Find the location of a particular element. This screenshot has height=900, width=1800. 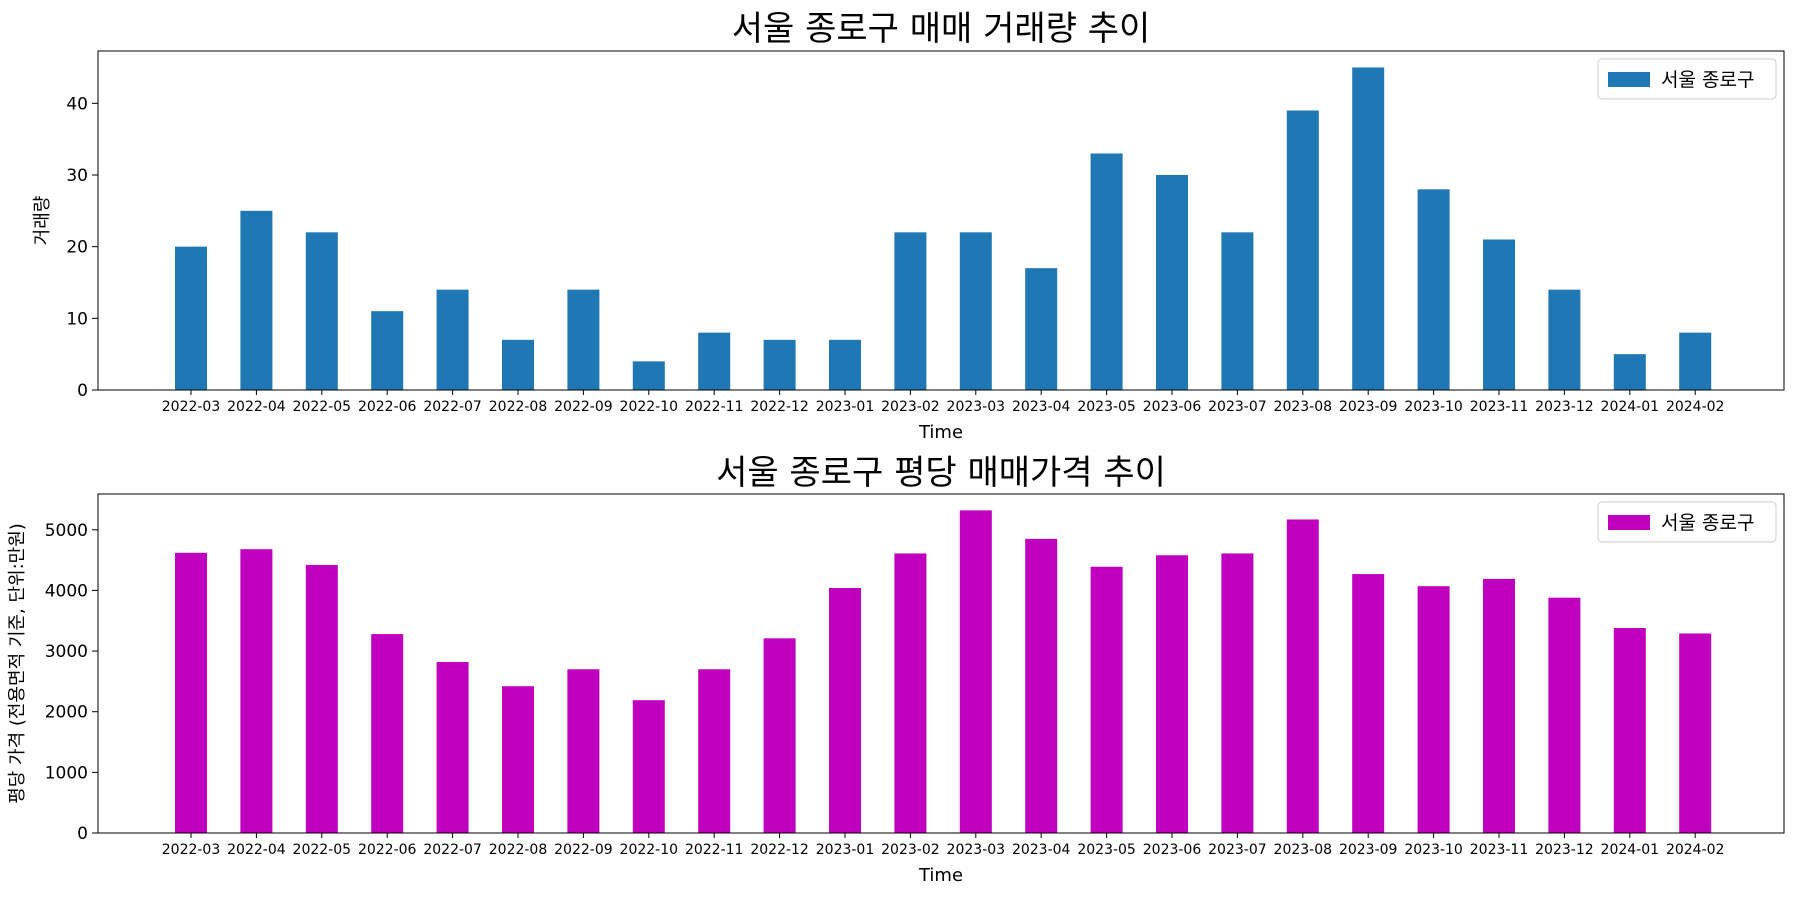

legend-box is located at coordinates (1687, 79).